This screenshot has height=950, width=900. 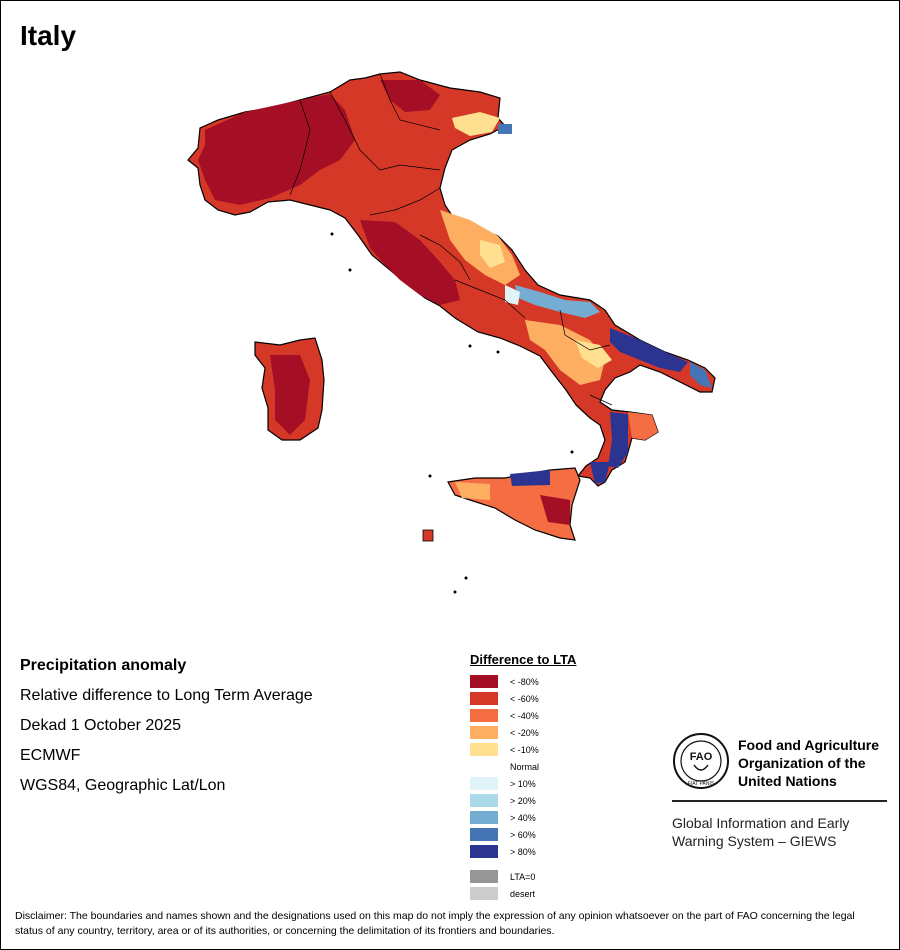 What do you see at coordinates (649, 350) in the screenshot?
I see `puglia-very-wet` at bounding box center [649, 350].